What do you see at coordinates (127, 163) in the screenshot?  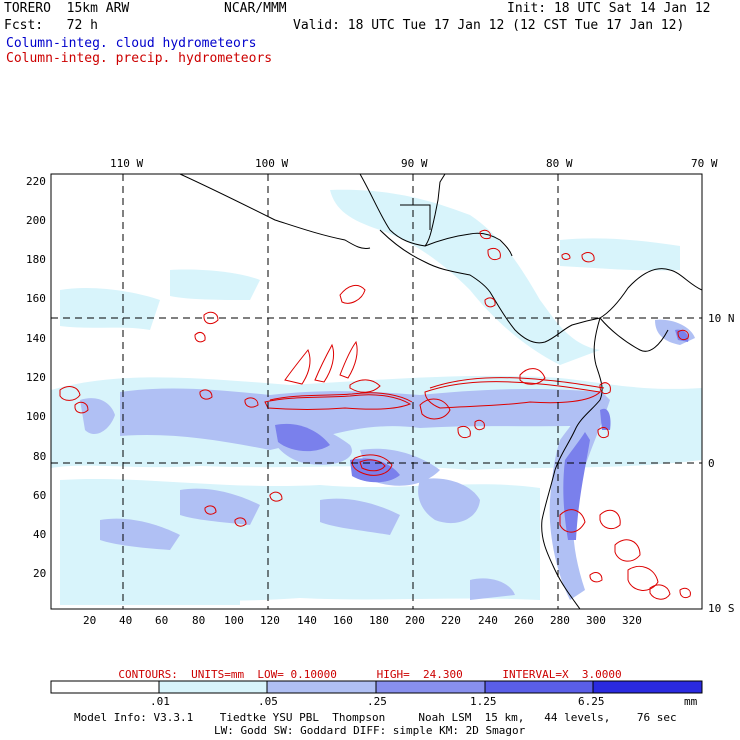 I see `lon-label-110w: 110 W` at bounding box center [127, 163].